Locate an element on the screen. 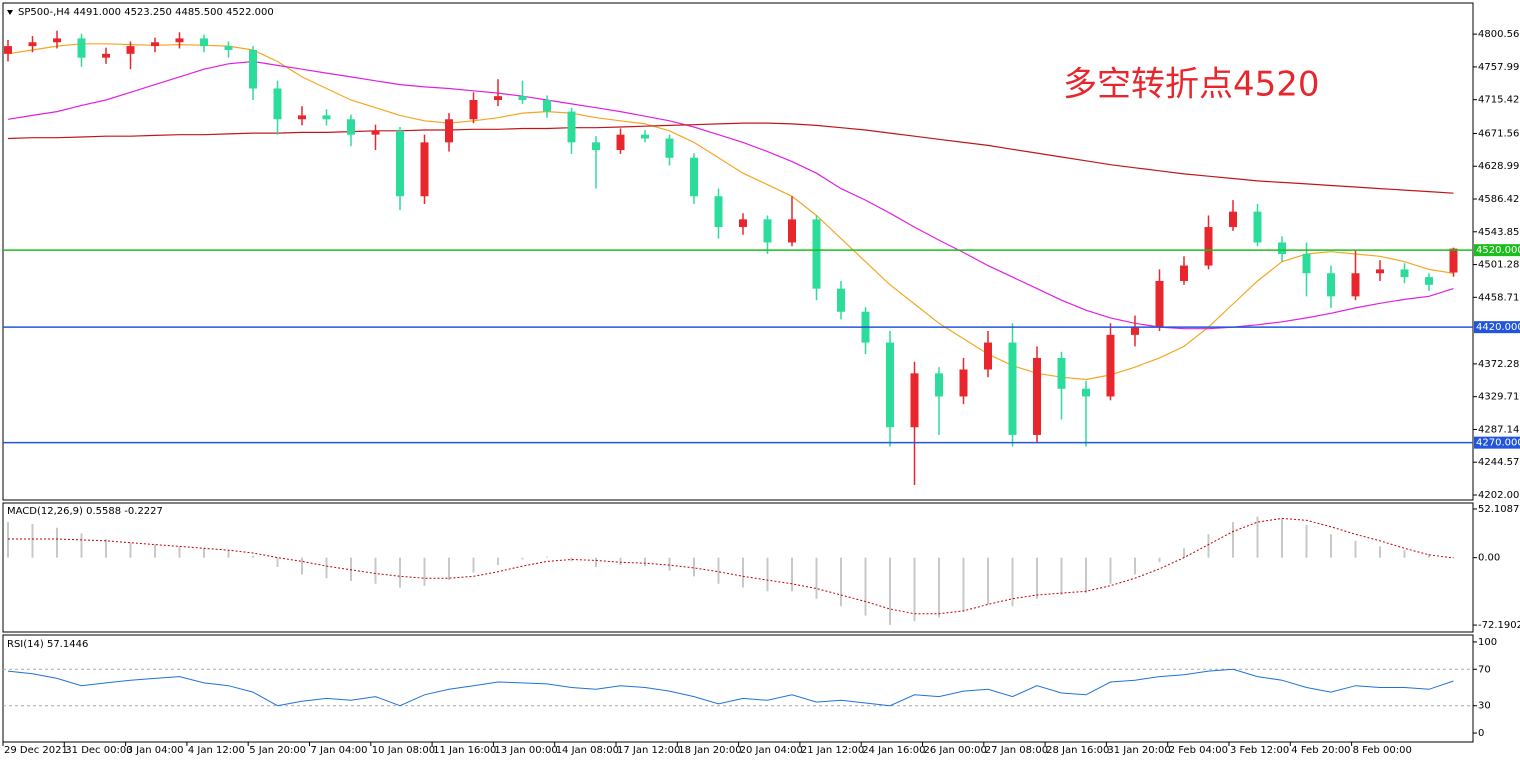  x-tick-label: 7 Jan 04:00 is located at coordinates (339, 750).